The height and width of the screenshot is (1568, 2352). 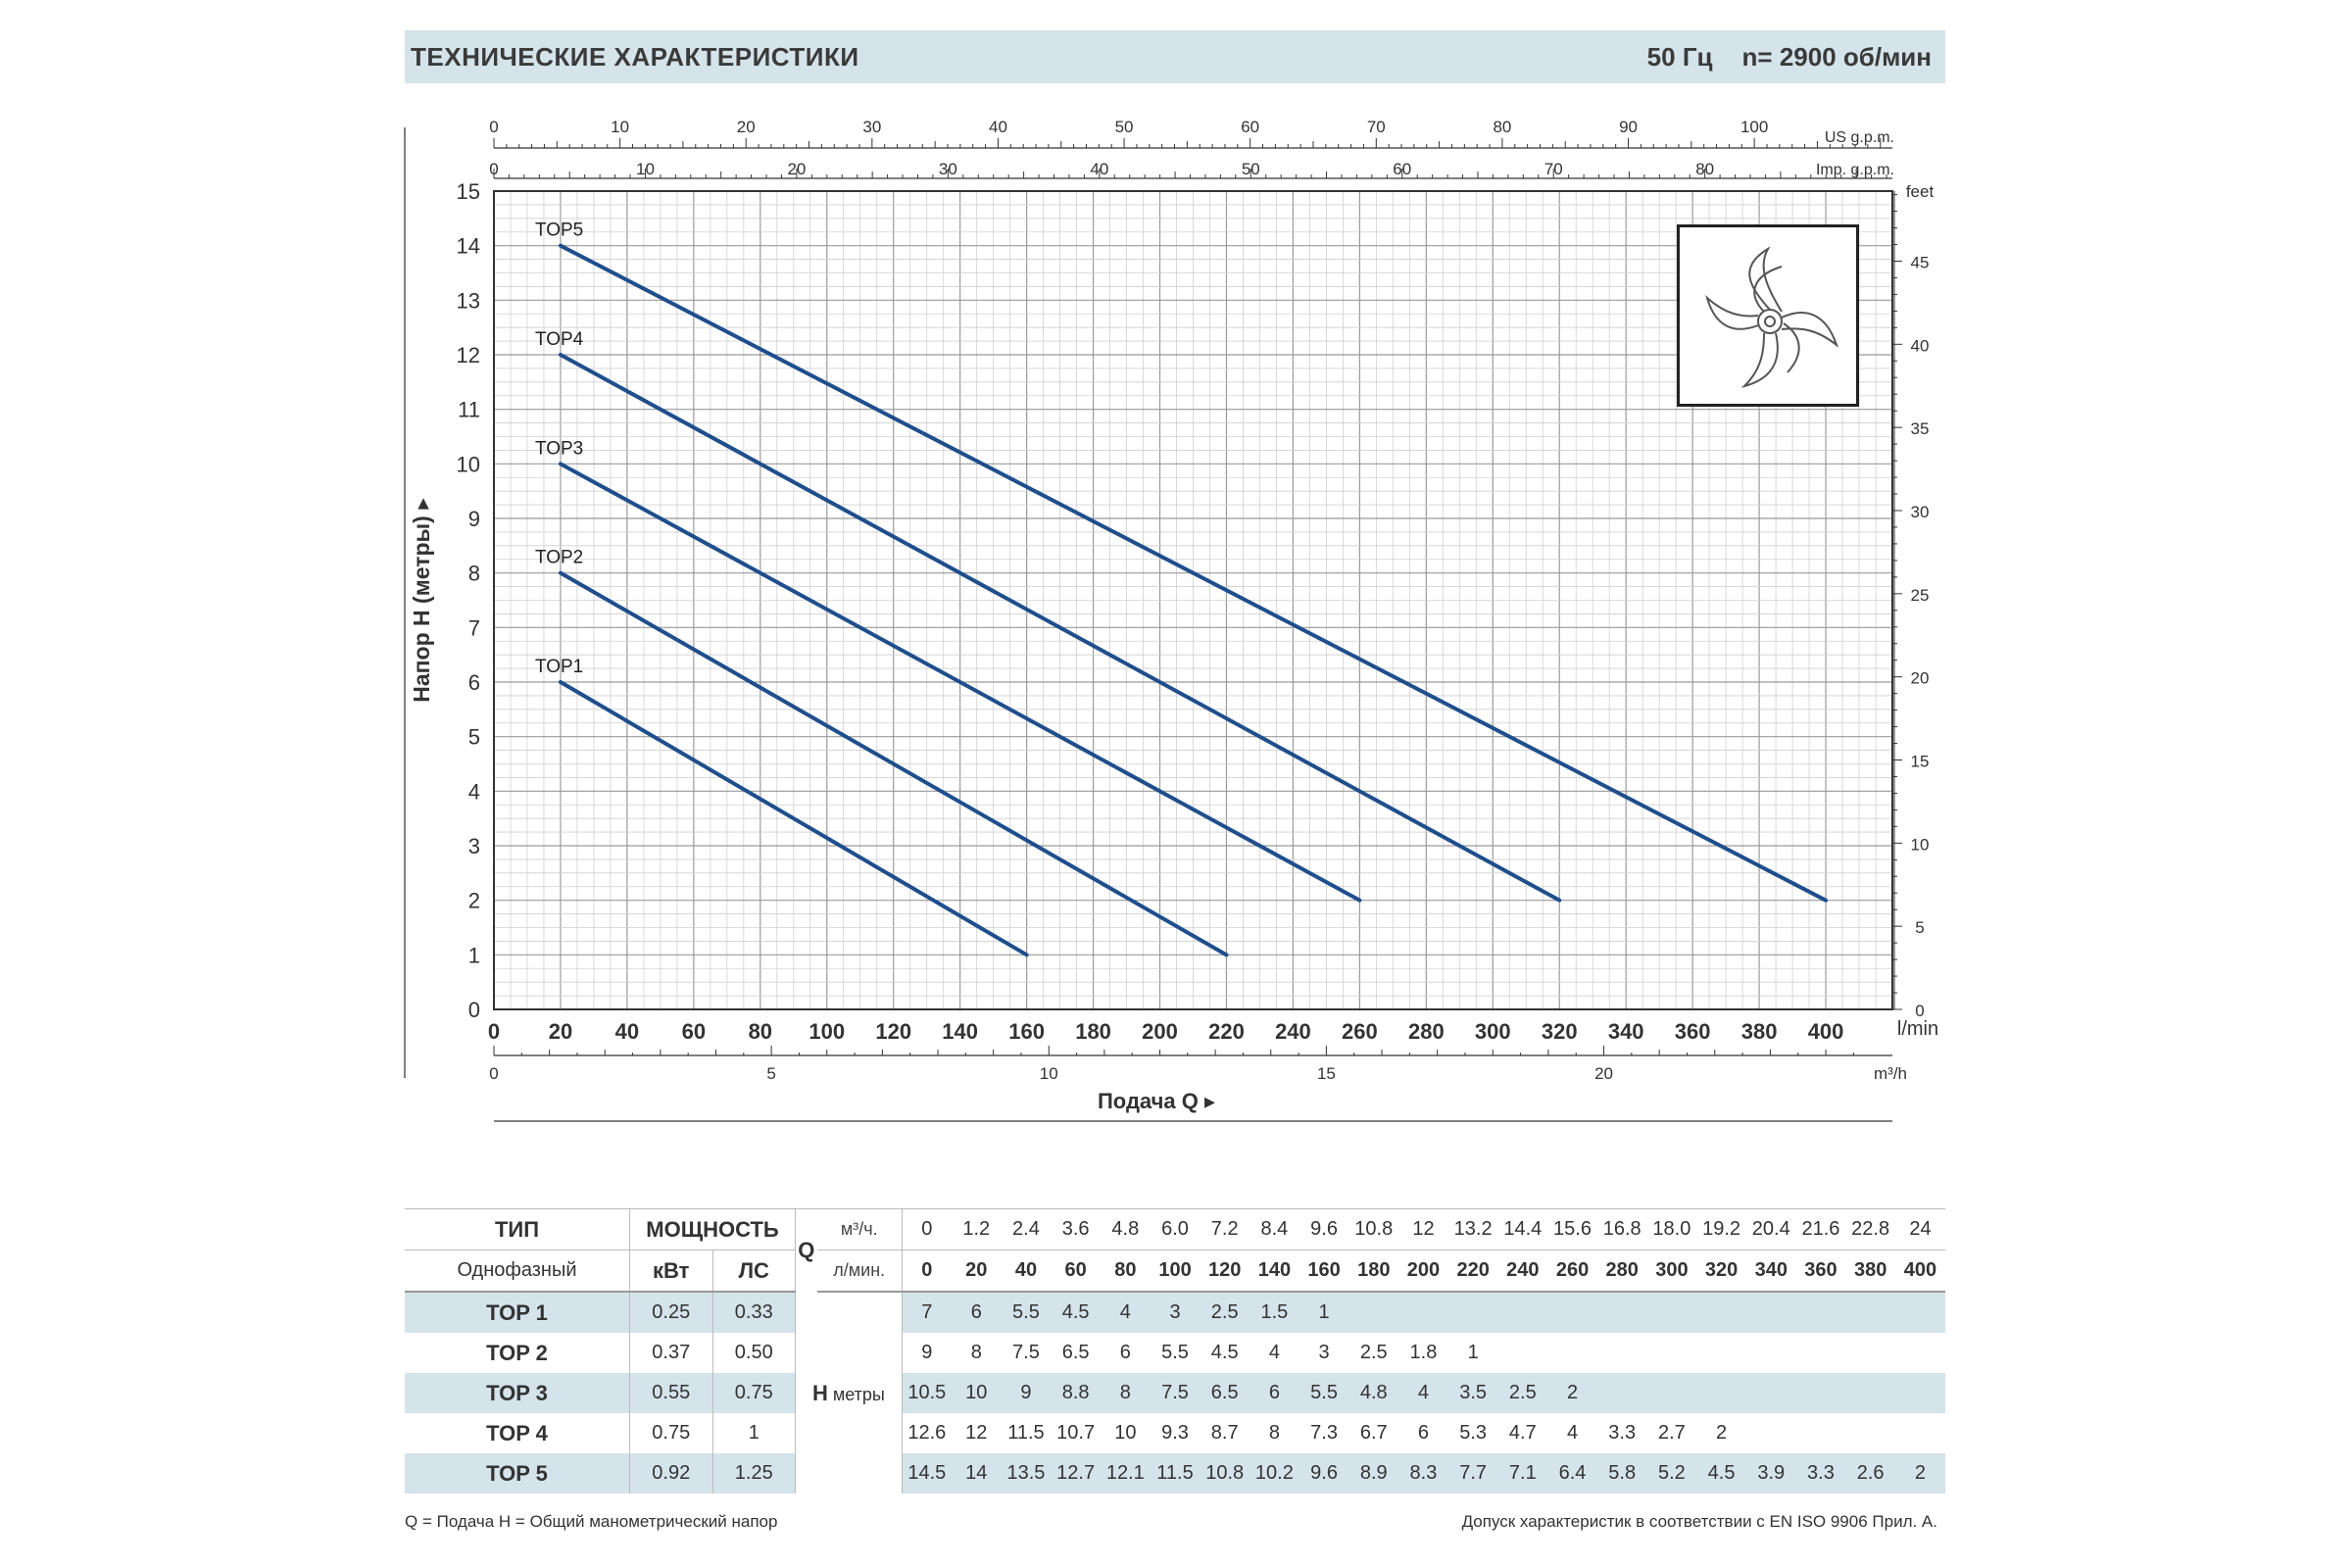 I want to click on x-tick-label: 160, so click(x=1026, y=1031).